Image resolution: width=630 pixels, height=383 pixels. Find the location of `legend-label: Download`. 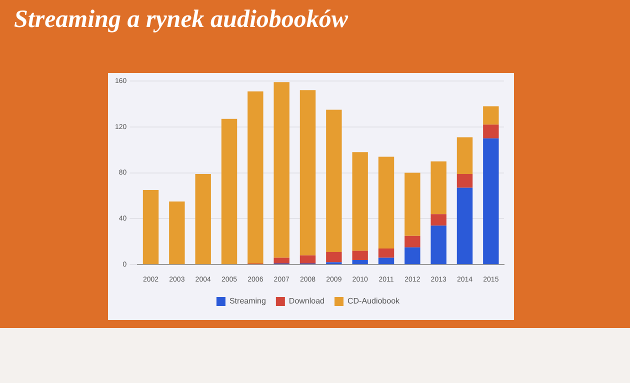

legend-label: Download is located at coordinates (306, 301).